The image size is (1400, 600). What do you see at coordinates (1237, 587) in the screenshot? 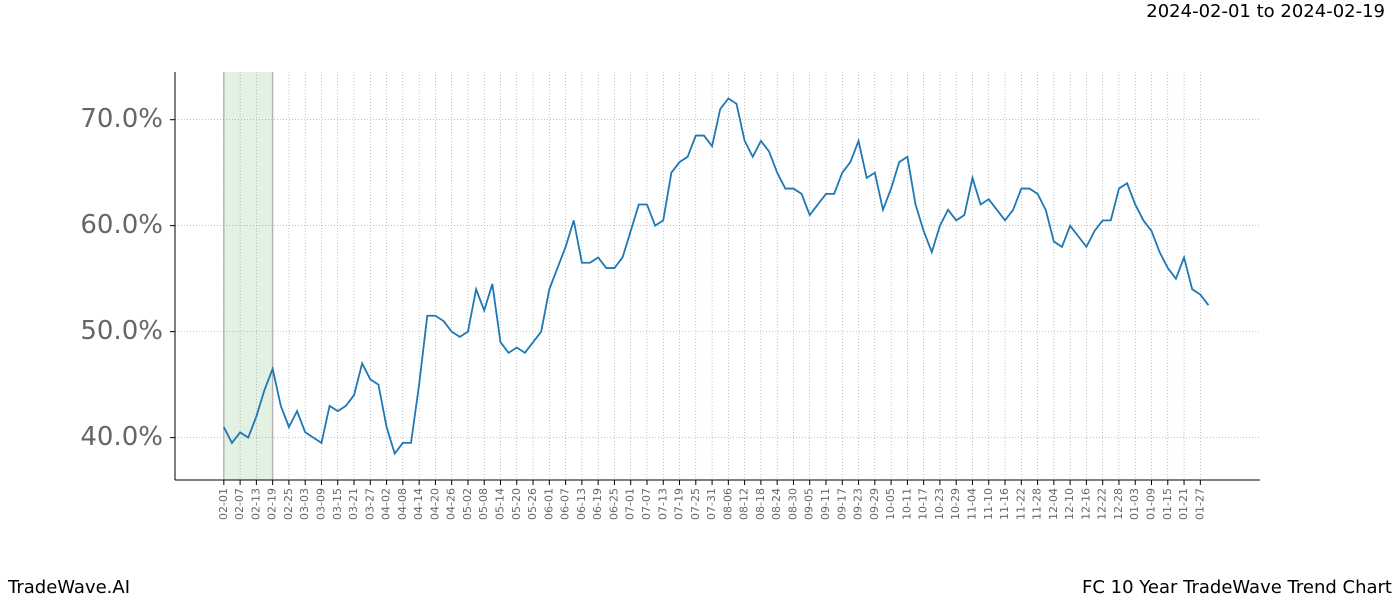
I see `chart-title: FC 10 Year TradeWave Trend Chart` at bounding box center [1237, 587].